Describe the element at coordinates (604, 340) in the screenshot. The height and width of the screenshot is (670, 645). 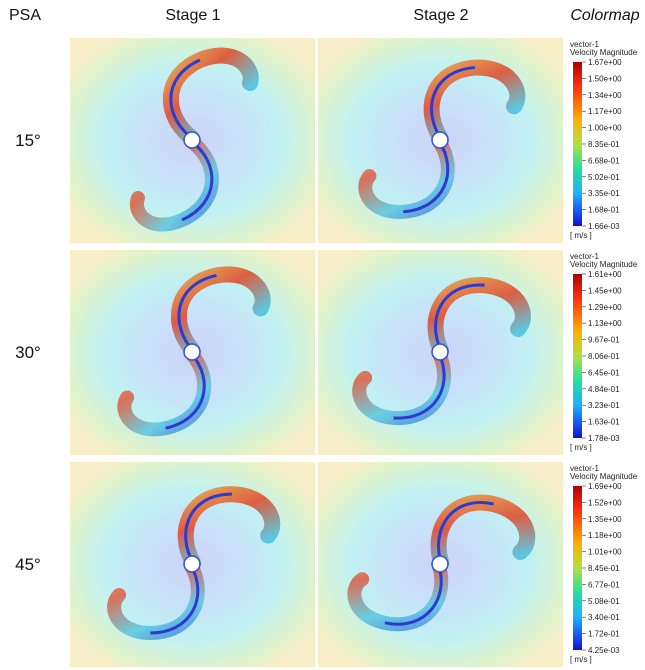
I see `colorbar-label: 9.67e-01` at that location.